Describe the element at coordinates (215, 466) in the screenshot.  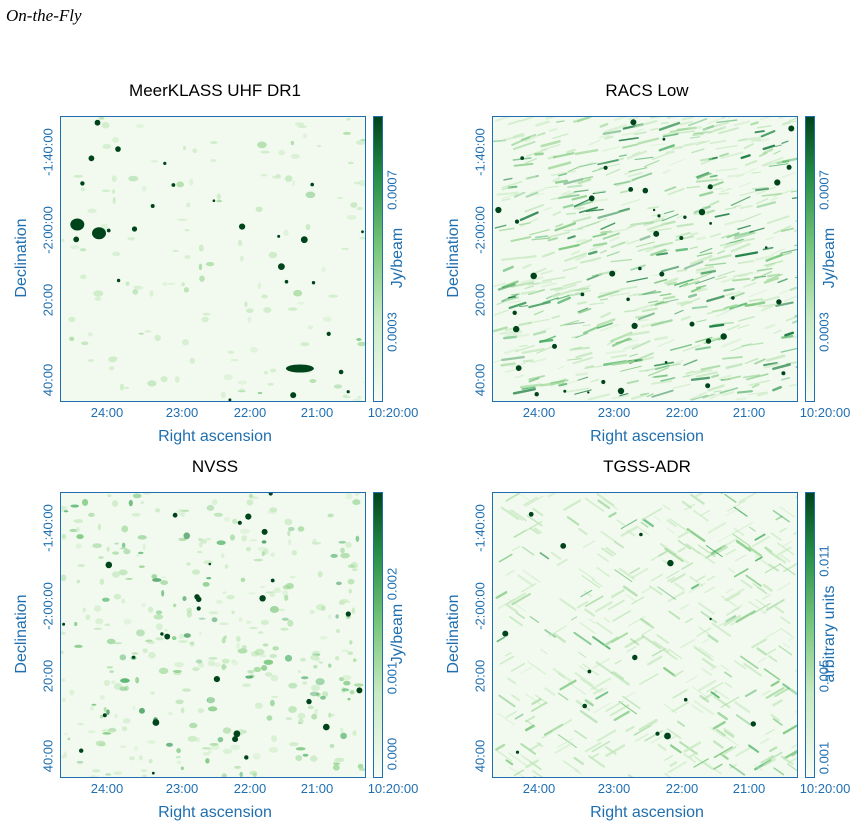
I see `panel-title: NVSS` at that location.